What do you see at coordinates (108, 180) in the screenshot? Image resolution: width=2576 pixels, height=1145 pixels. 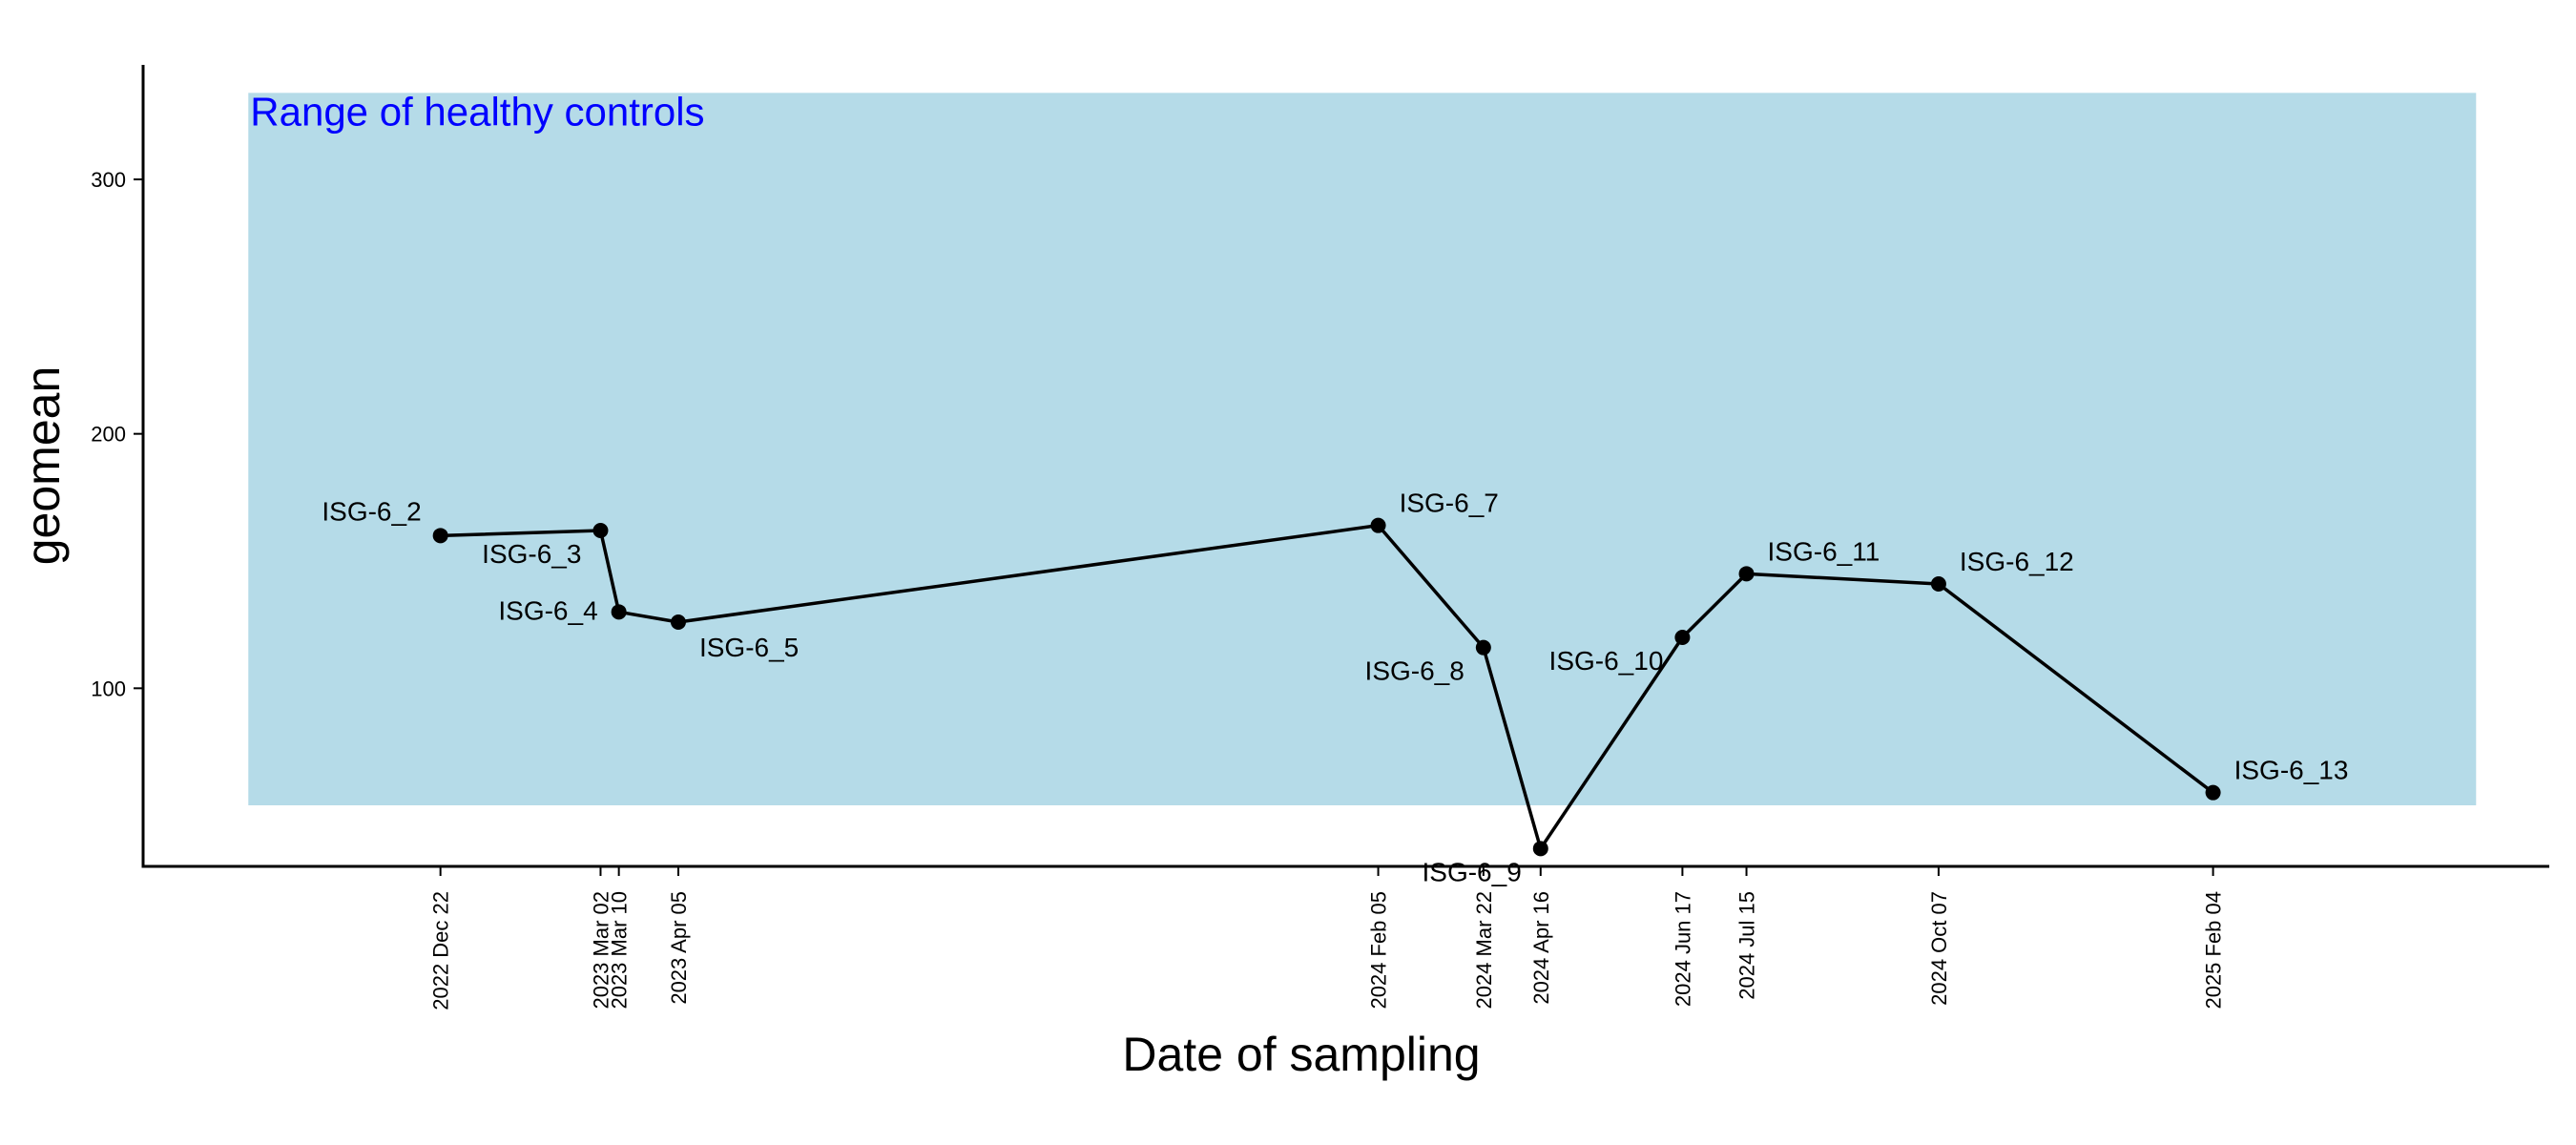 I see `y-tick-label: 300` at bounding box center [108, 180].